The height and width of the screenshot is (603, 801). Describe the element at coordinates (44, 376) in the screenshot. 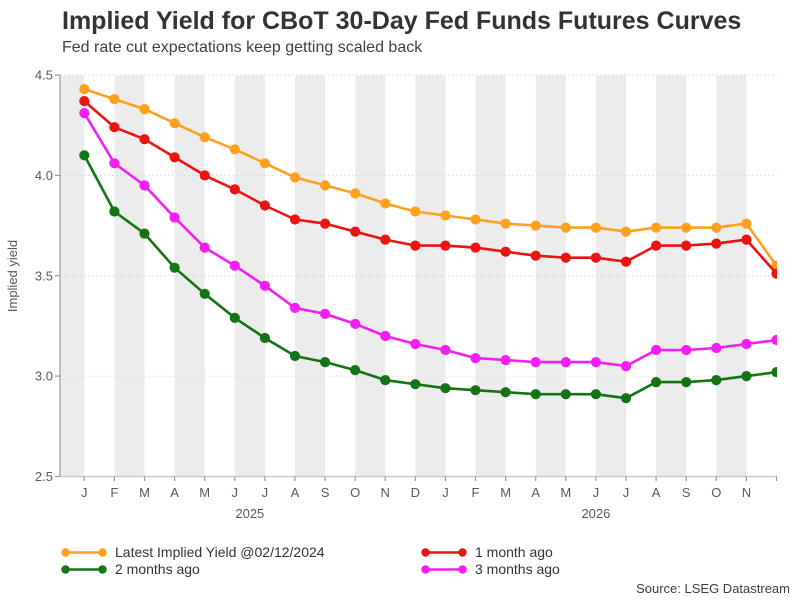

I see `y-tick-label: 3.0` at that location.